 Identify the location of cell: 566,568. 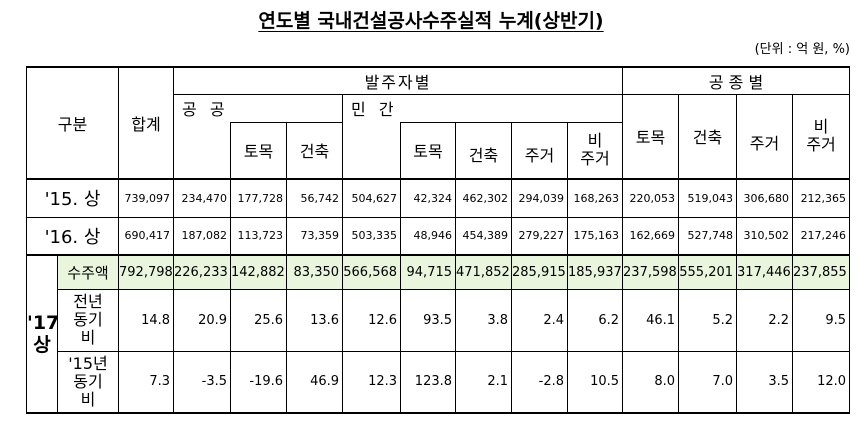
(372, 272).